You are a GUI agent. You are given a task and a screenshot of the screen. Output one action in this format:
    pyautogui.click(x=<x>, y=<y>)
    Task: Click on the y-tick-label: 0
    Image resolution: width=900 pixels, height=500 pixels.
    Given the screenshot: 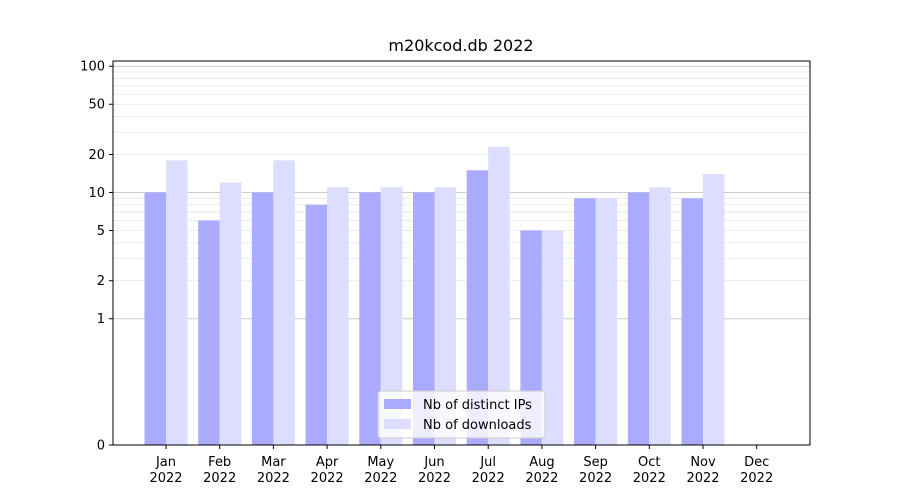 What is the action you would take?
    pyautogui.click(x=101, y=446)
    